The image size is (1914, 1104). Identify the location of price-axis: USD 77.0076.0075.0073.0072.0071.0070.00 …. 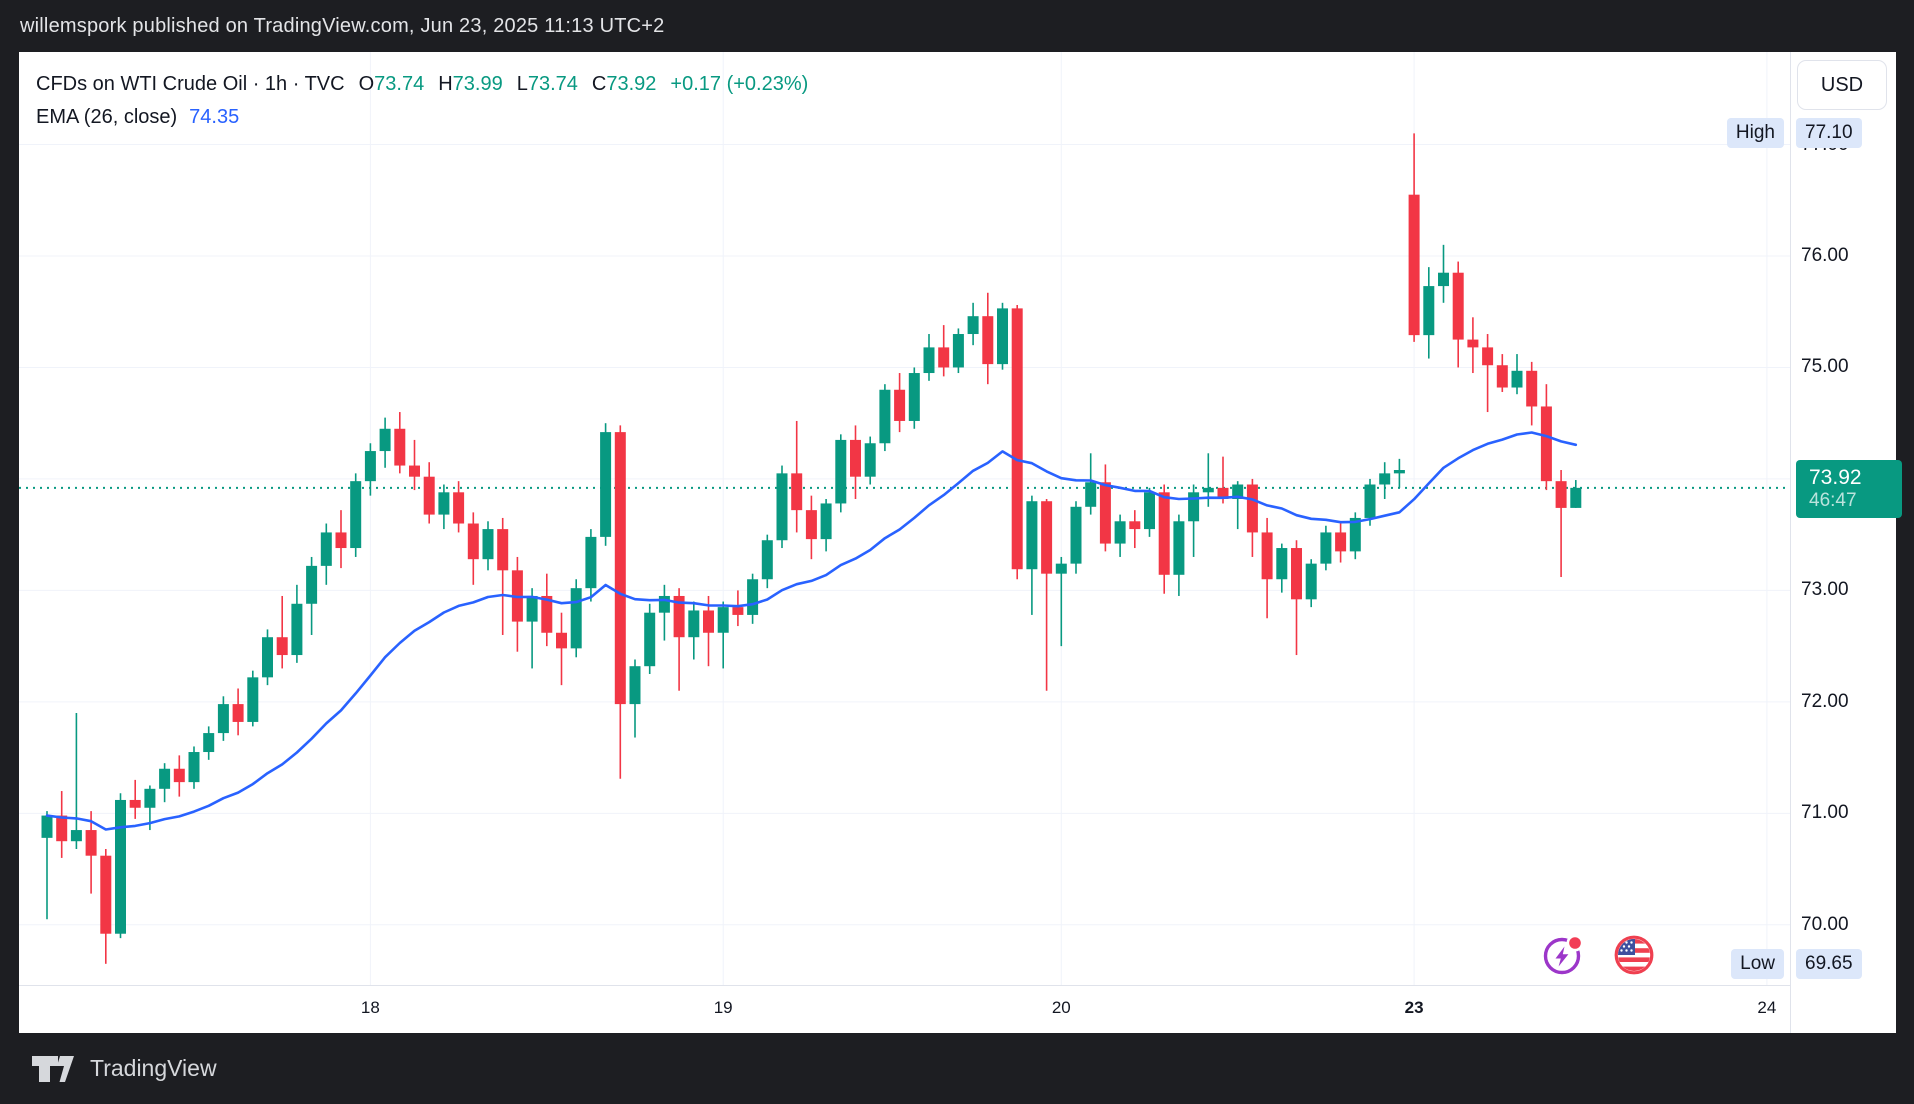
(1846, 542).